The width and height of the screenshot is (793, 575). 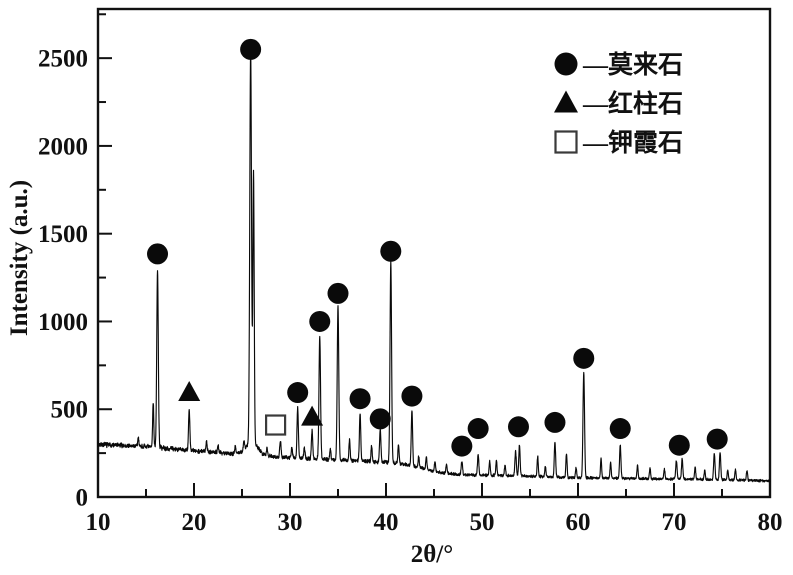 I want to click on x-tick-label: 20, so click(x=194, y=522).